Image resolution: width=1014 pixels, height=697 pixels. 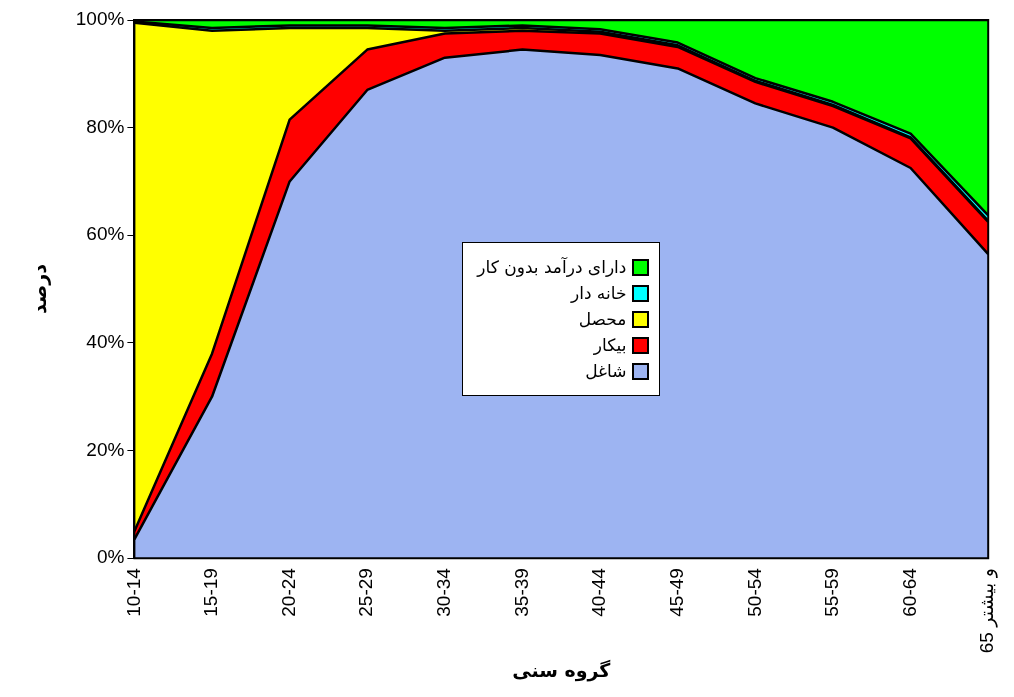 I want to click on legend-label: بیکار, so click(x=610, y=345).